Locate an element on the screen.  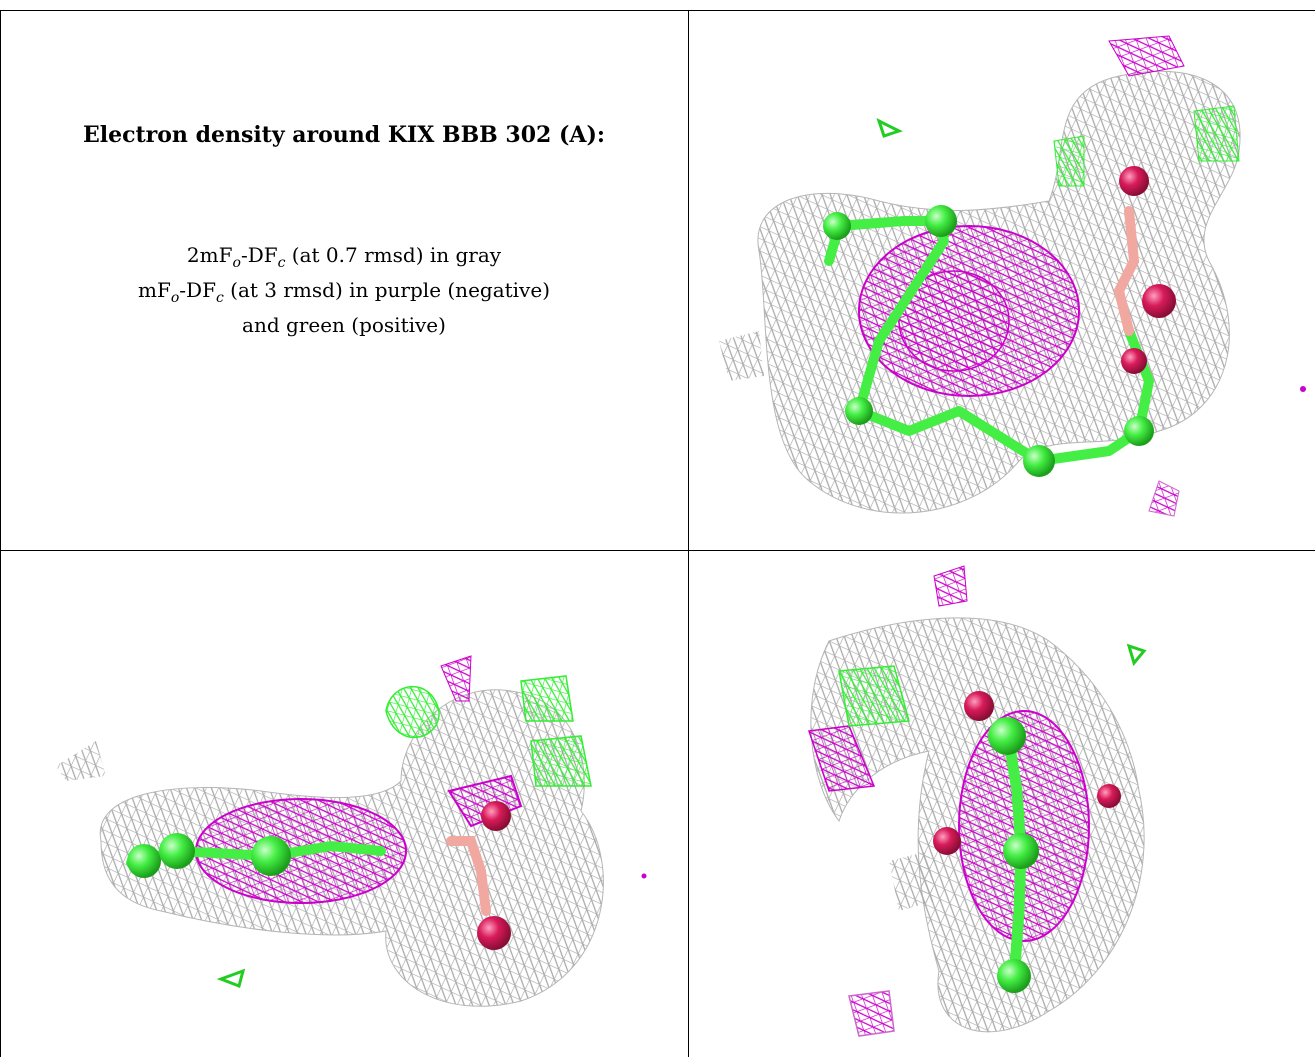
caption-title: Electron density around KIX BBB 302 (A): is located at coordinates (344, 135).